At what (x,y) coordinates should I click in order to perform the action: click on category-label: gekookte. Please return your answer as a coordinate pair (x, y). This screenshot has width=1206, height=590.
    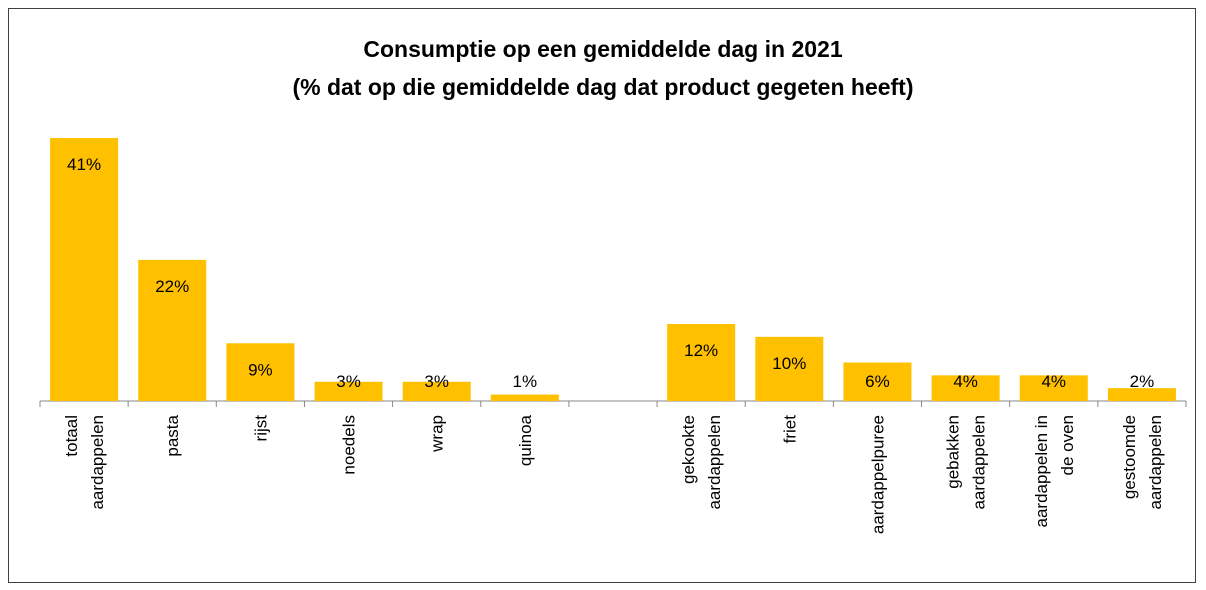
    Looking at the image, I should click on (688, 449).